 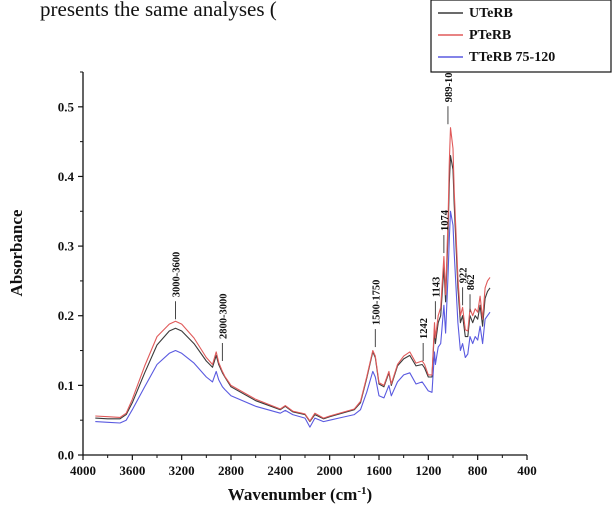 What do you see at coordinates (66, 385) in the screenshot?
I see `y-tick-label: 0.1` at bounding box center [66, 385].